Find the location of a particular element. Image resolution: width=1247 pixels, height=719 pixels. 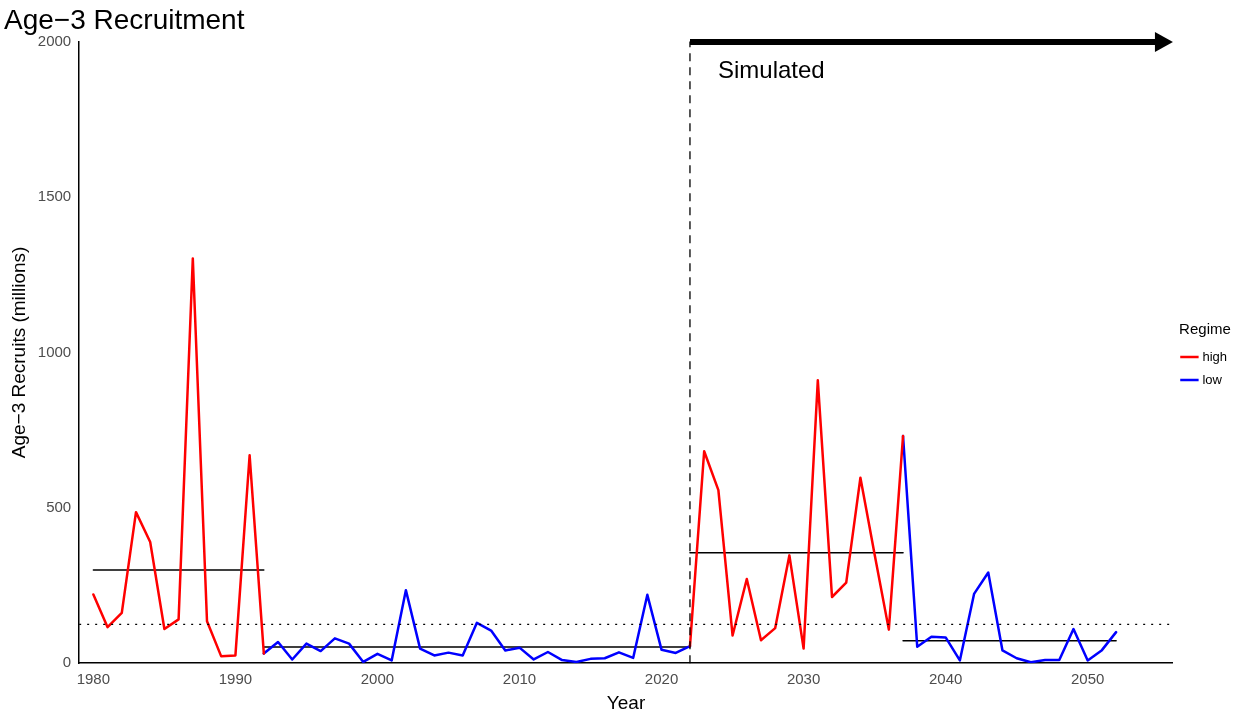

y-tick-label: 1000 is located at coordinates (54, 351).